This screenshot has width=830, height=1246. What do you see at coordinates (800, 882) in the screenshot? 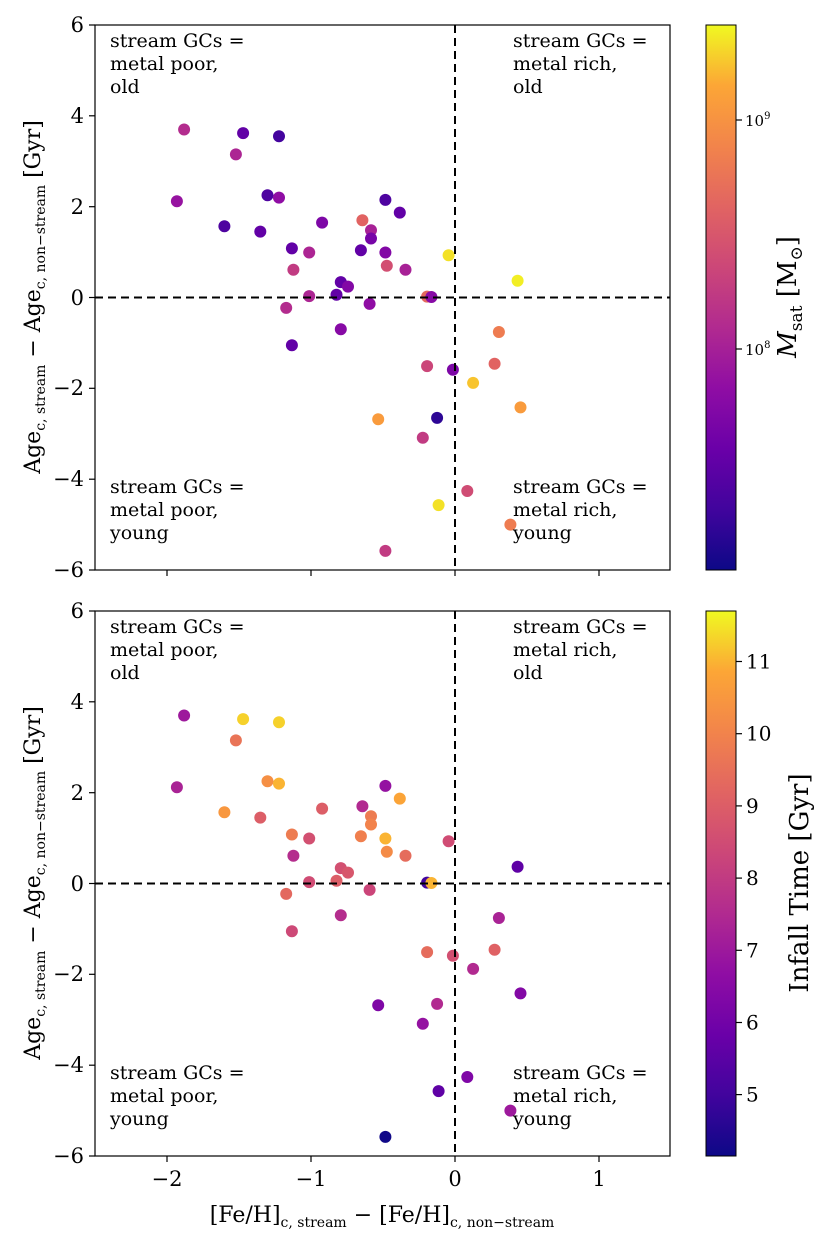
I see `bottom-colorbar-label: Infall Time [Gyr]` at bounding box center [800, 882].